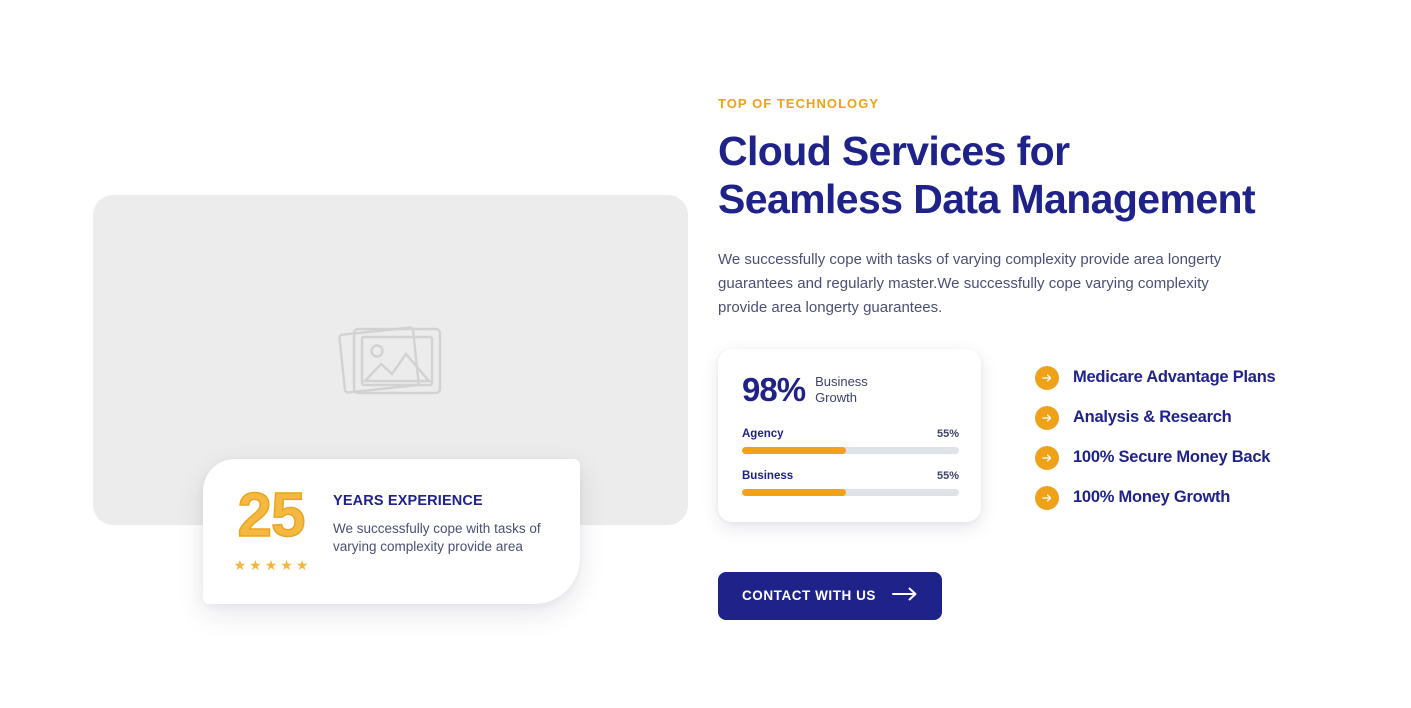  Describe the element at coordinates (768, 475) in the screenshot. I see `progress-label: Business` at that location.